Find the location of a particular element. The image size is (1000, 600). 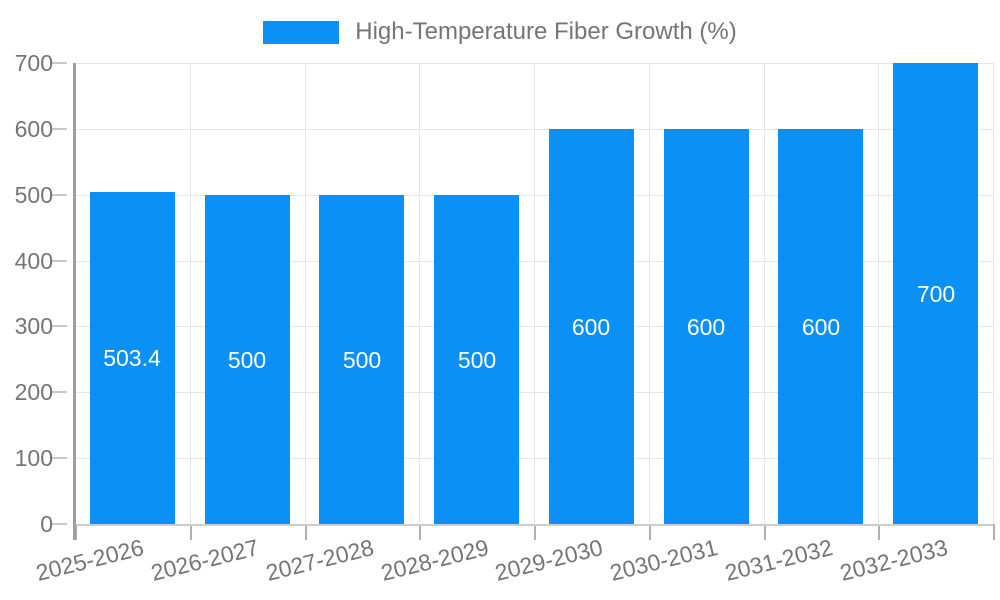

bar-value-label: 503.4 is located at coordinates (132, 358).